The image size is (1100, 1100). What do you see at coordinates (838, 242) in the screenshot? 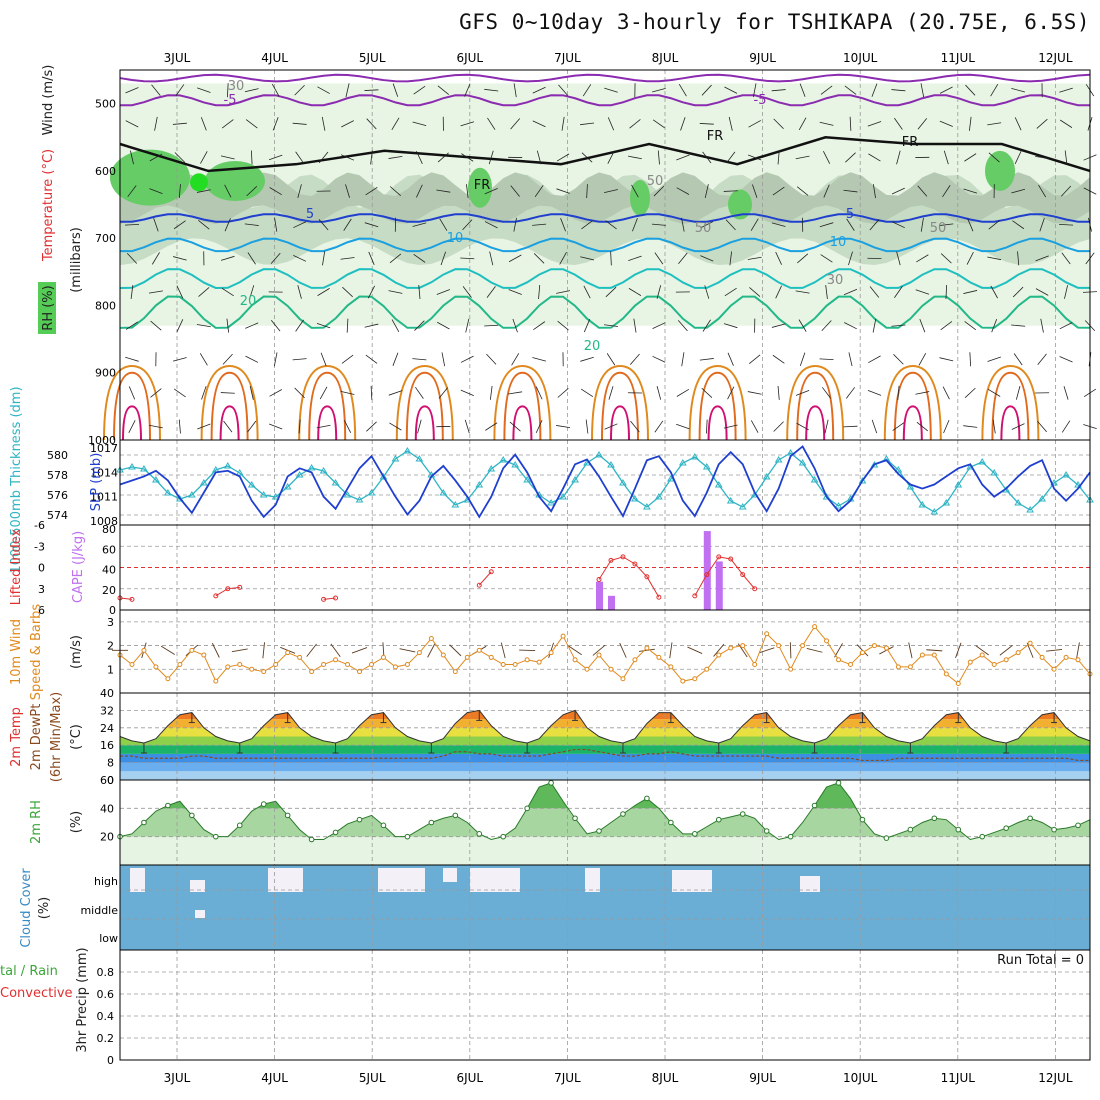
I see `contour-label: 10` at bounding box center [838, 242].